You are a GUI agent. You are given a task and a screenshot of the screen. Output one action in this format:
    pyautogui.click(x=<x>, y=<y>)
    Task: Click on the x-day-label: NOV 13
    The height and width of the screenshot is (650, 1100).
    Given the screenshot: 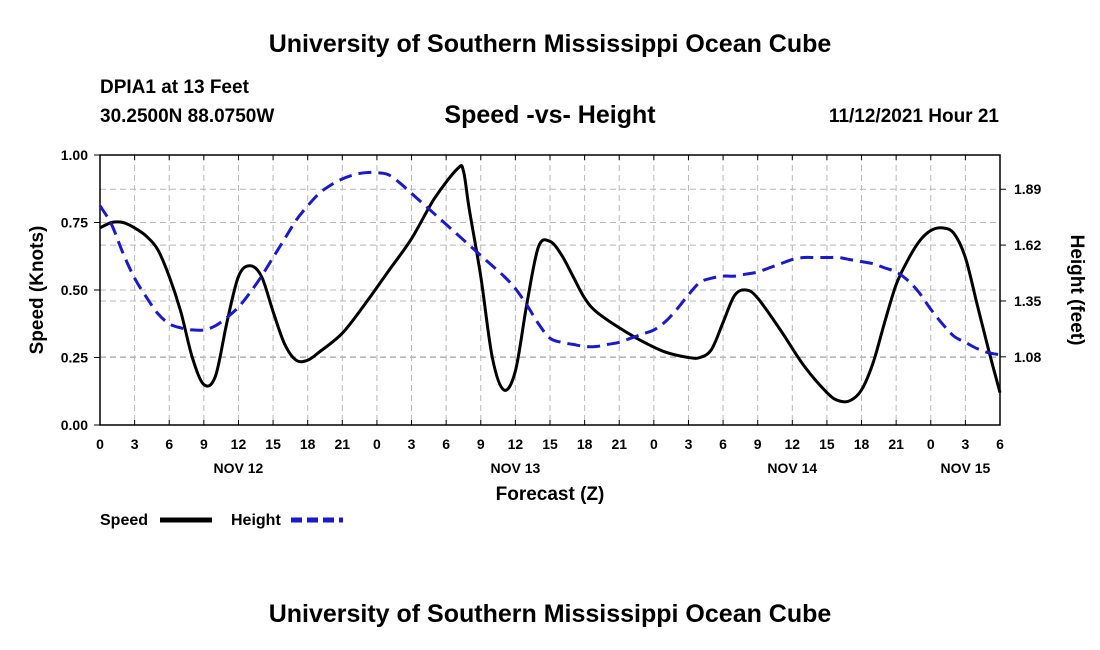 What is the action you would take?
    pyautogui.click(x=515, y=468)
    